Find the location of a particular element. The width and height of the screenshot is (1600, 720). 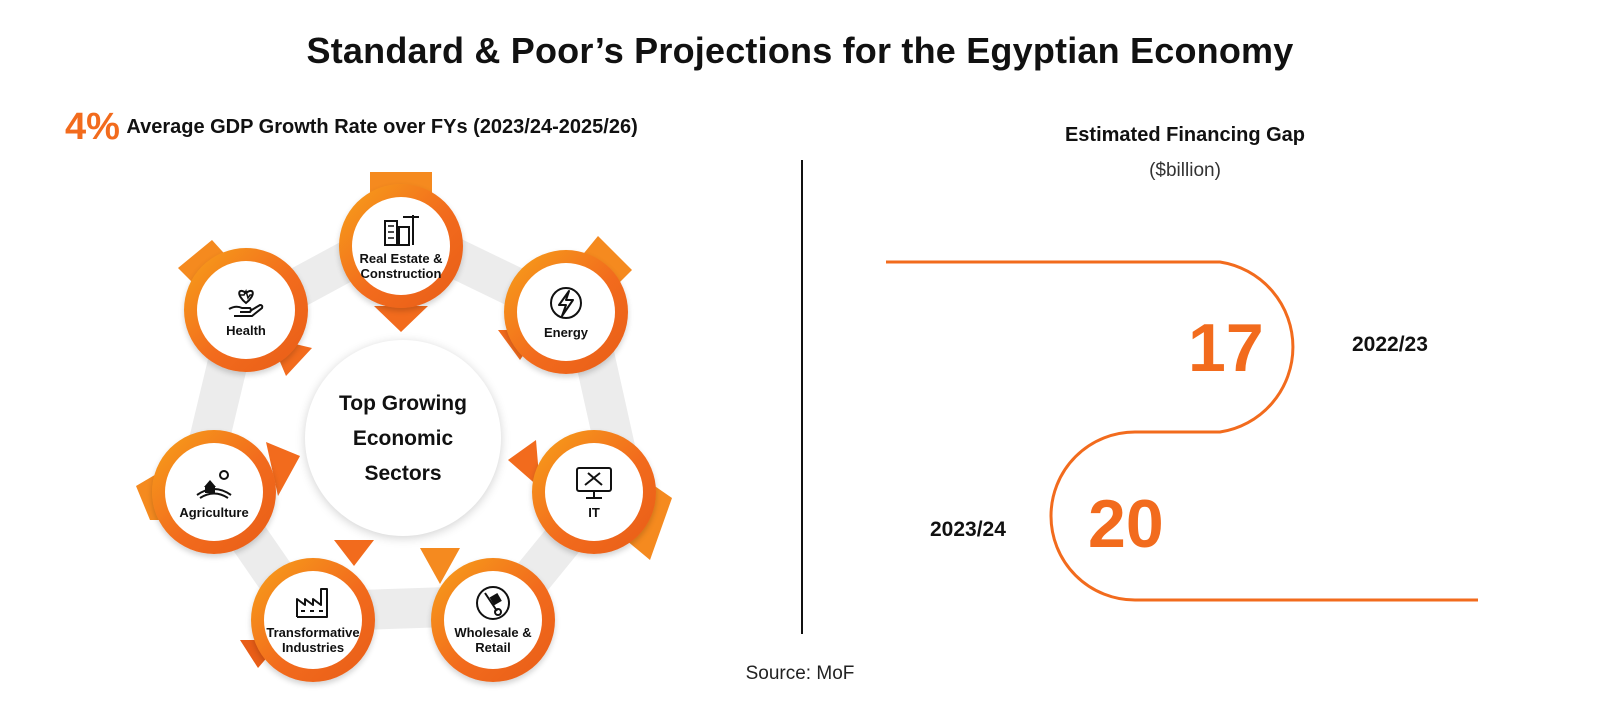

financing-gap-value-2: 20 is located at coordinates (1126, 524).